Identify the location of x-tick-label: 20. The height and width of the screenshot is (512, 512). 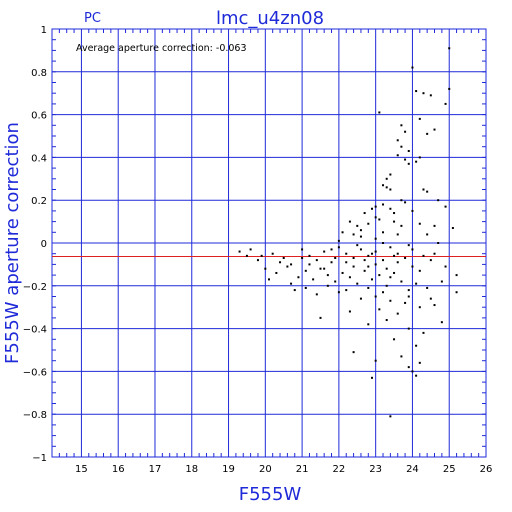
(265, 469).